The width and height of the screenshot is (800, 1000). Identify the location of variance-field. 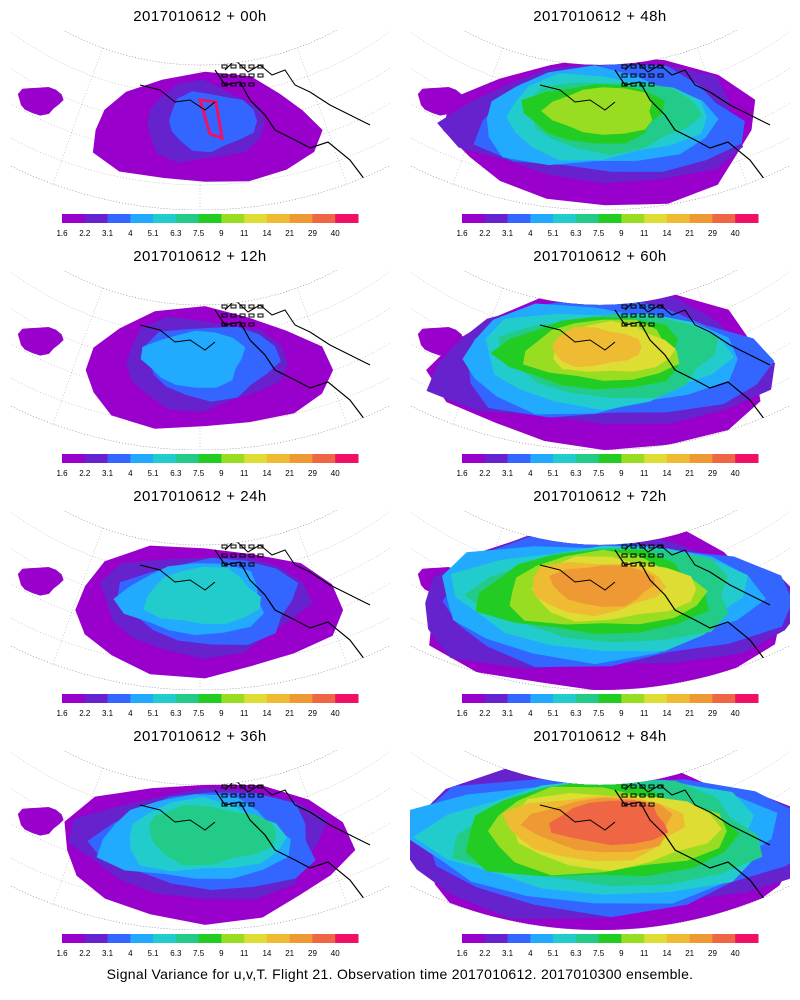
(200, 840).